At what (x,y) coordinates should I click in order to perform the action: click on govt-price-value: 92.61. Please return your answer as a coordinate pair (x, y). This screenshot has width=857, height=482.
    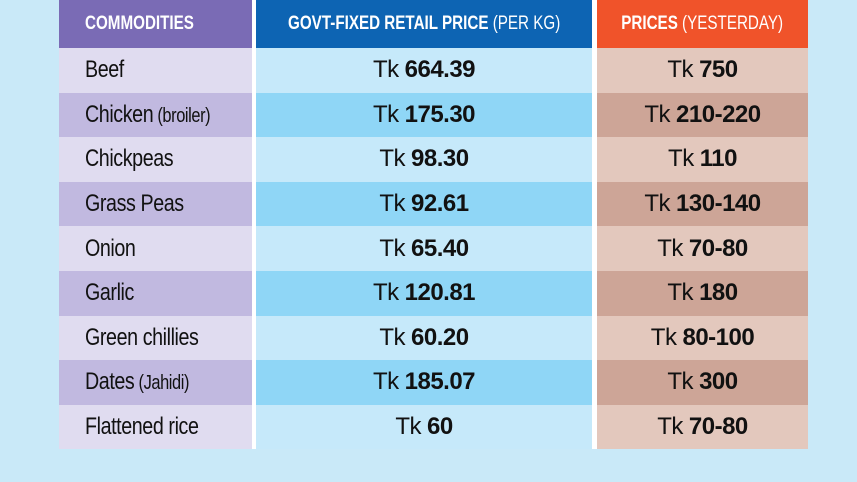
    Looking at the image, I should click on (440, 204).